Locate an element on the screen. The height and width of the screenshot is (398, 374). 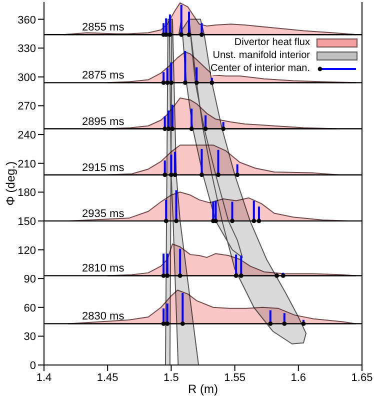
ref-line-label: 2830 ms is located at coordinates (103, 316).